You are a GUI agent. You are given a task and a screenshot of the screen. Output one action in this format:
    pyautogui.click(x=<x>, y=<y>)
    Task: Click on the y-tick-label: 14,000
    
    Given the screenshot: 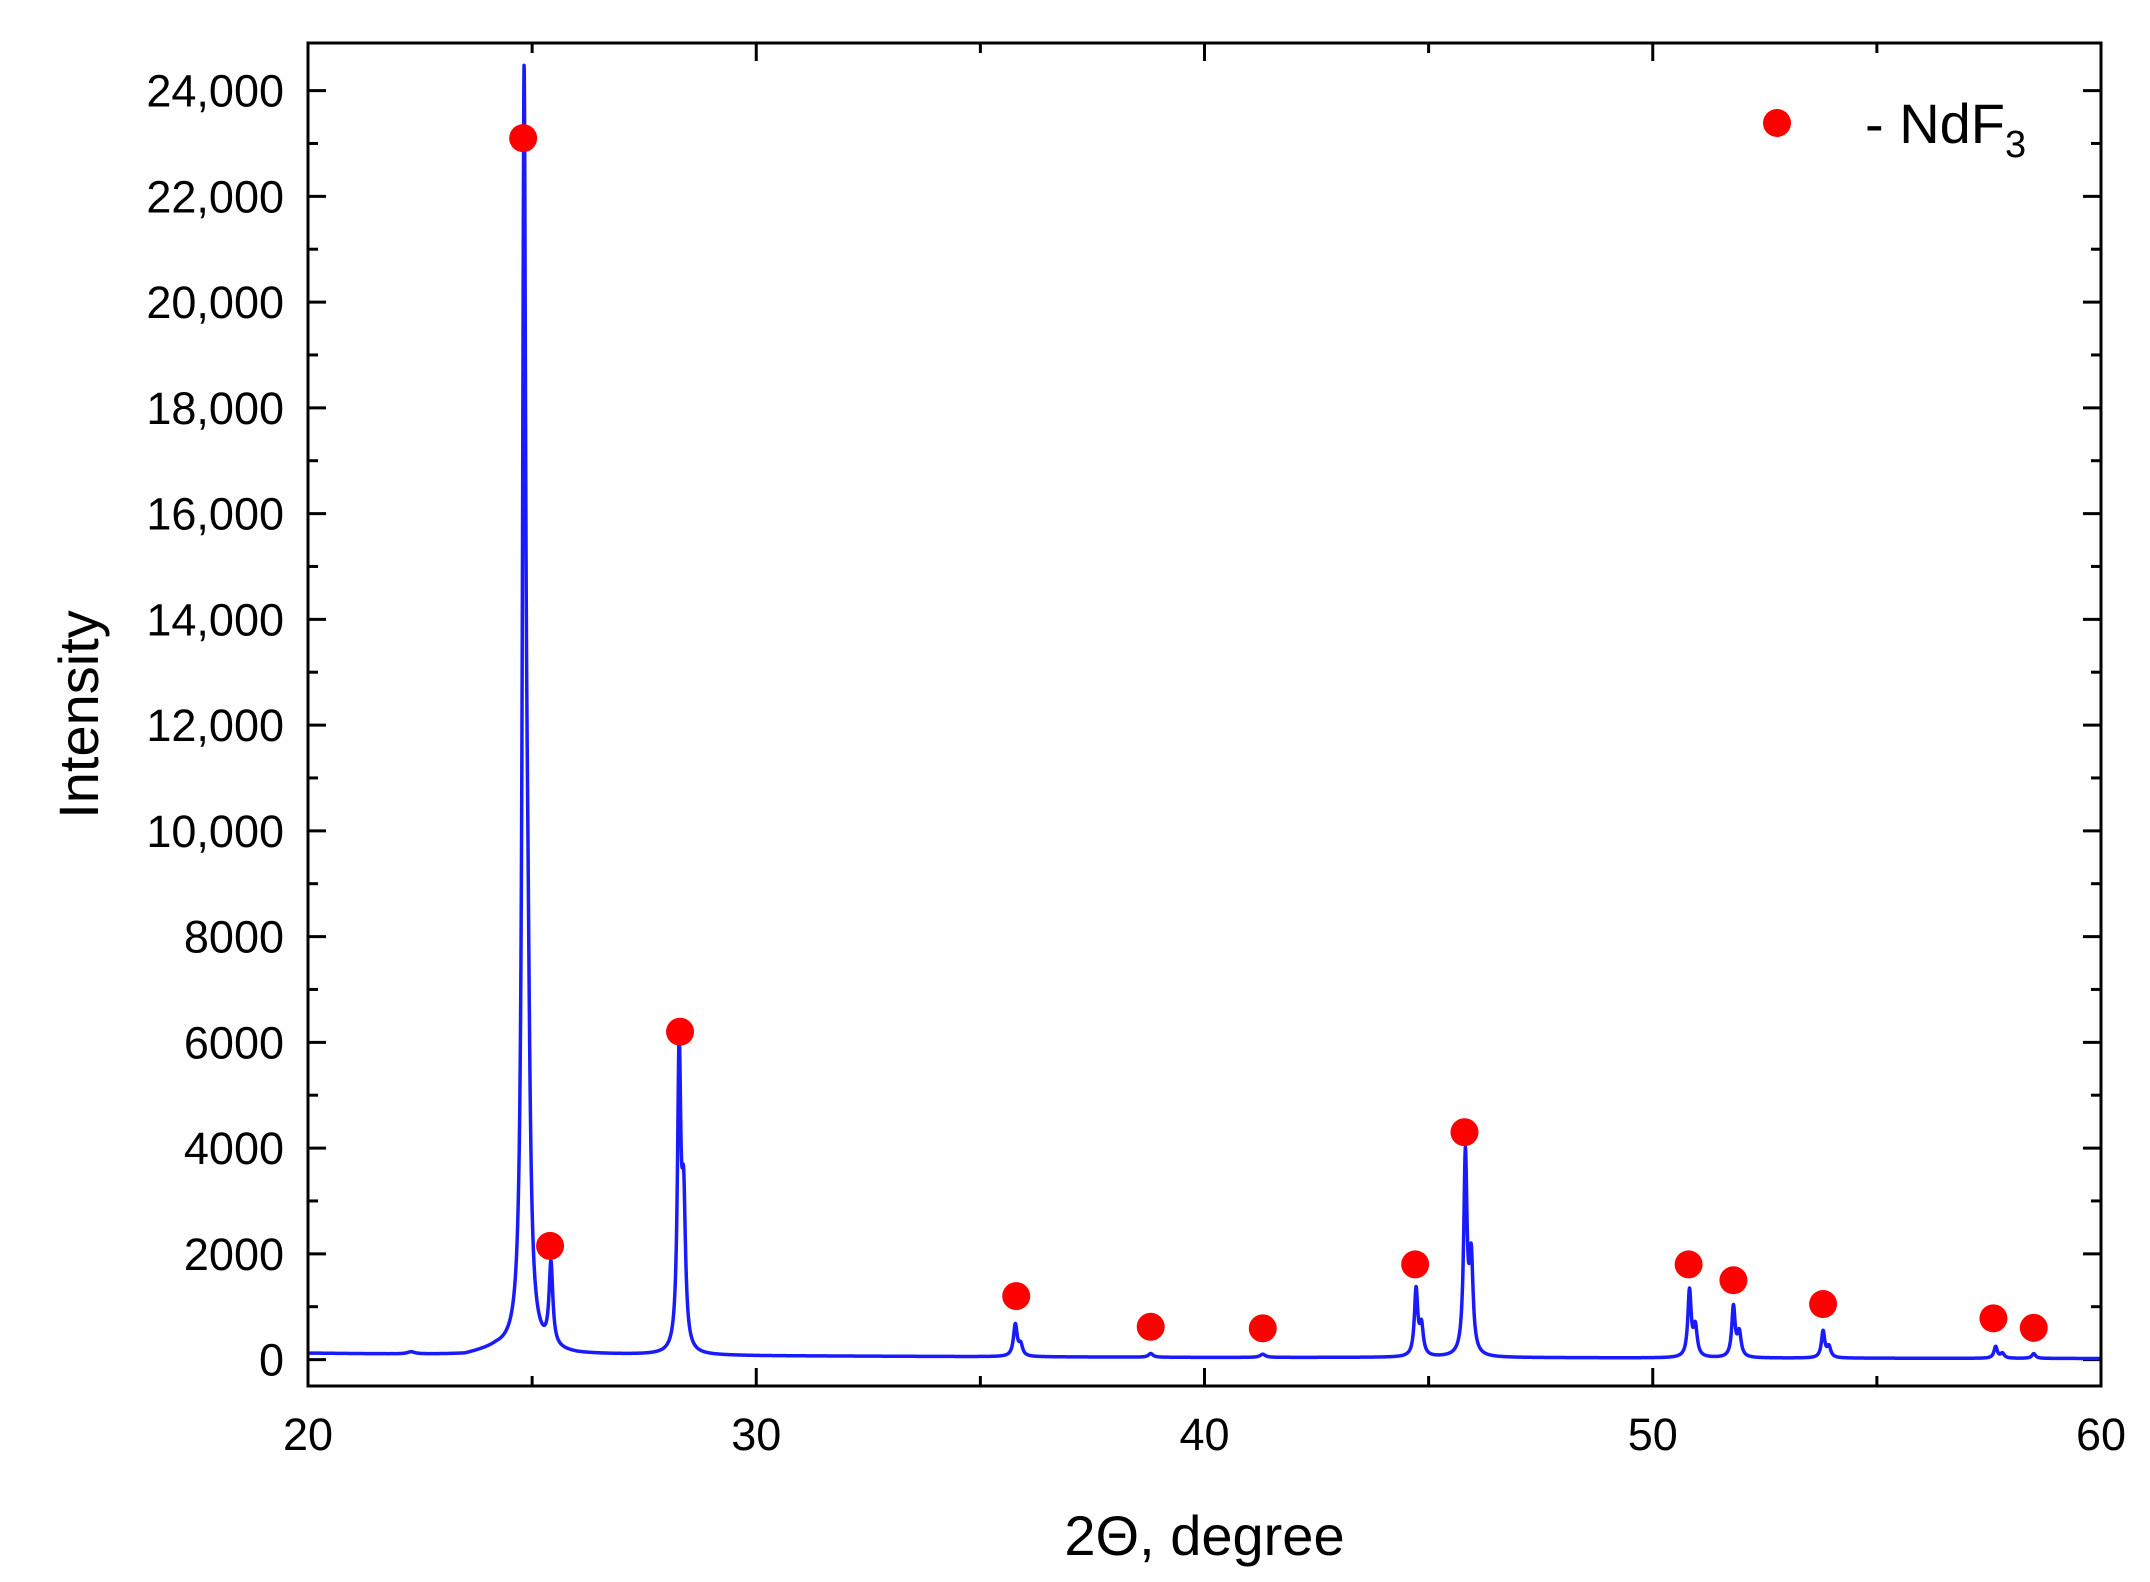 What is the action you would take?
    pyautogui.click(x=215, y=619)
    